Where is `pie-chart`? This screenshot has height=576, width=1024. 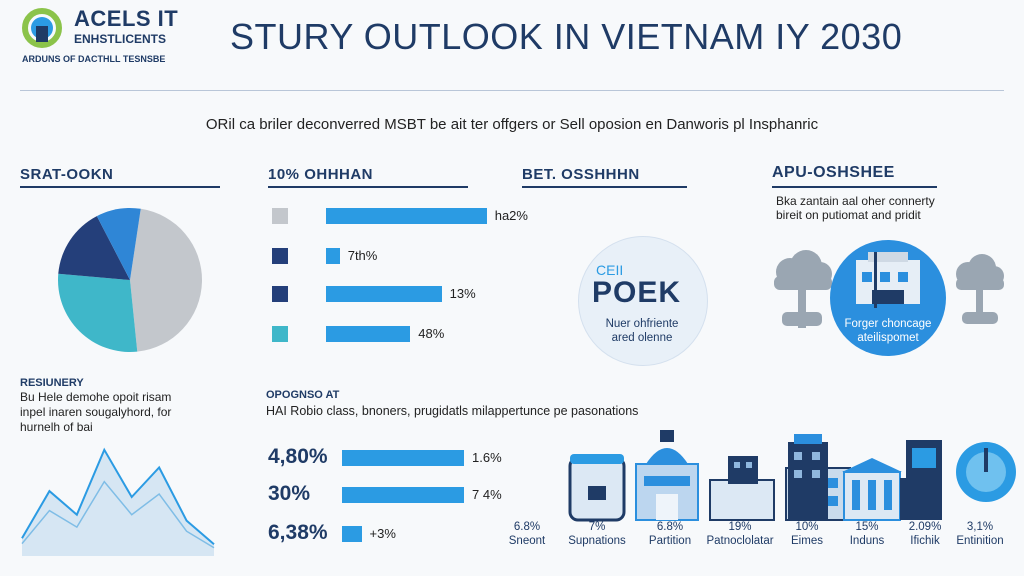 pie-chart is located at coordinates (129, 280).